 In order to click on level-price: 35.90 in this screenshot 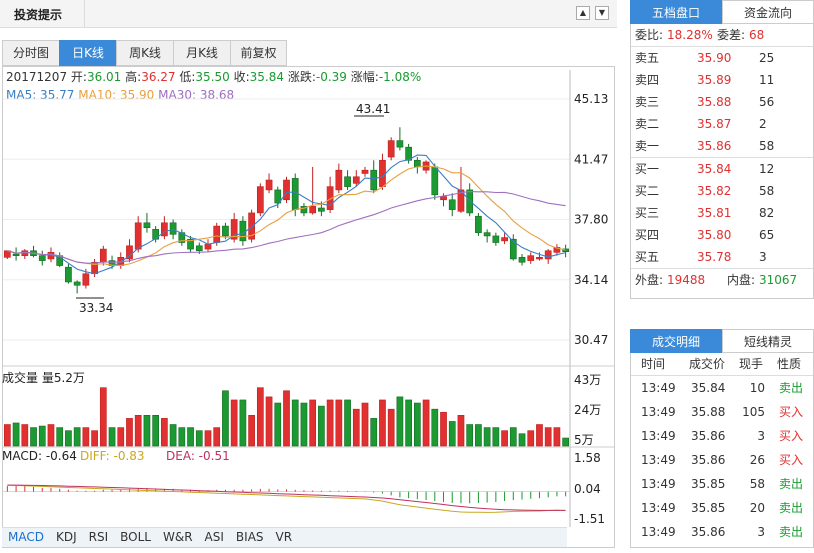, I will do `click(714, 58)`.